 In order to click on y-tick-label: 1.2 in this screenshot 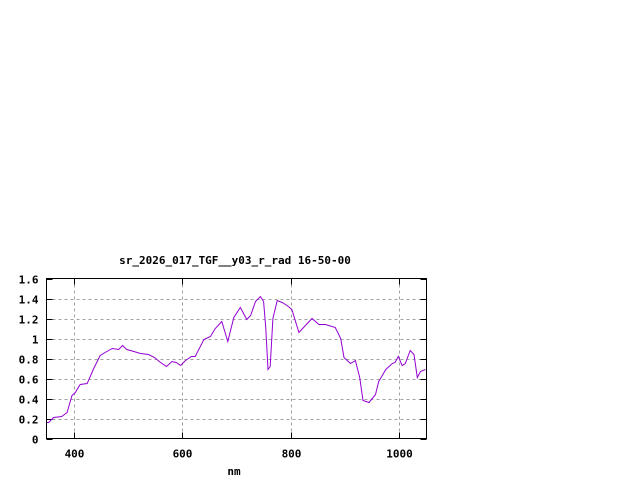, I will do `click(29, 320)`.